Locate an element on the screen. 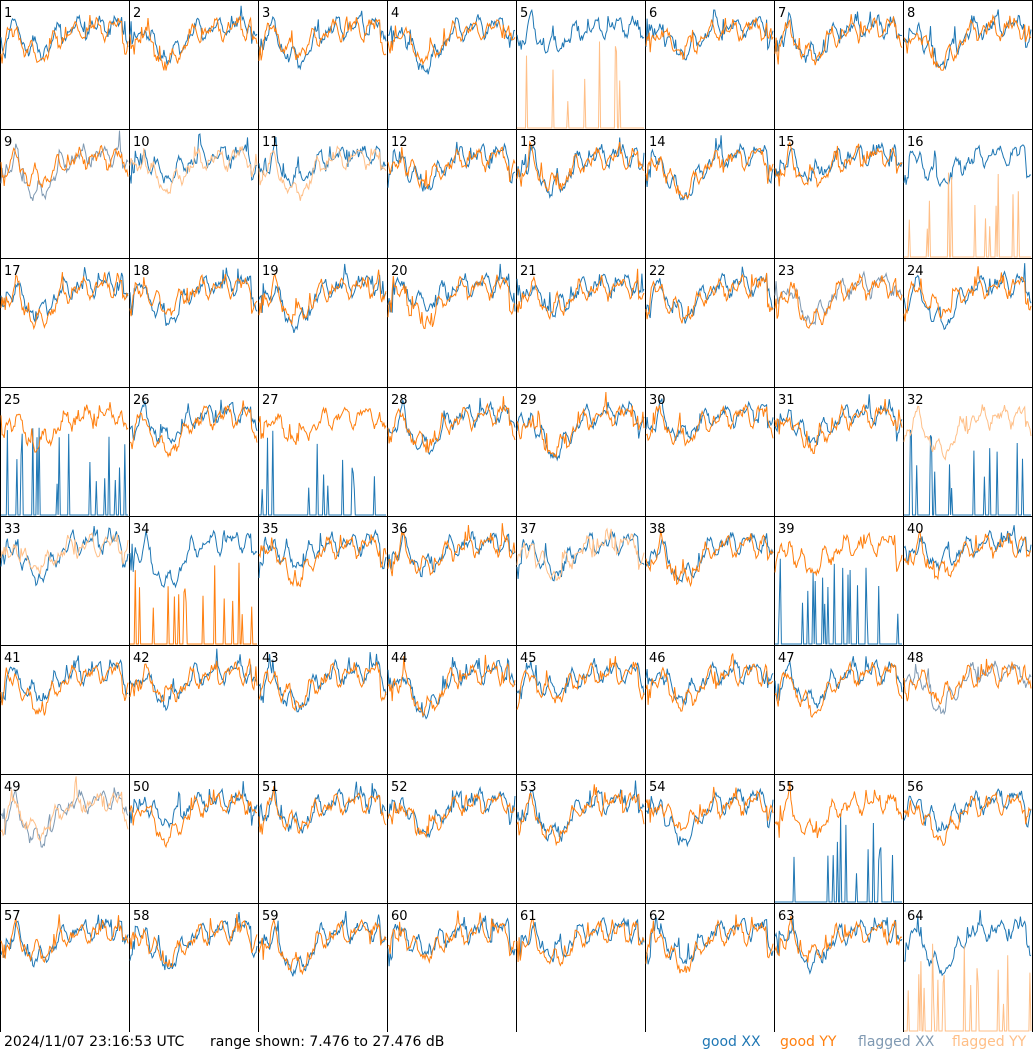  panel-label: 26 is located at coordinates (141, 400).